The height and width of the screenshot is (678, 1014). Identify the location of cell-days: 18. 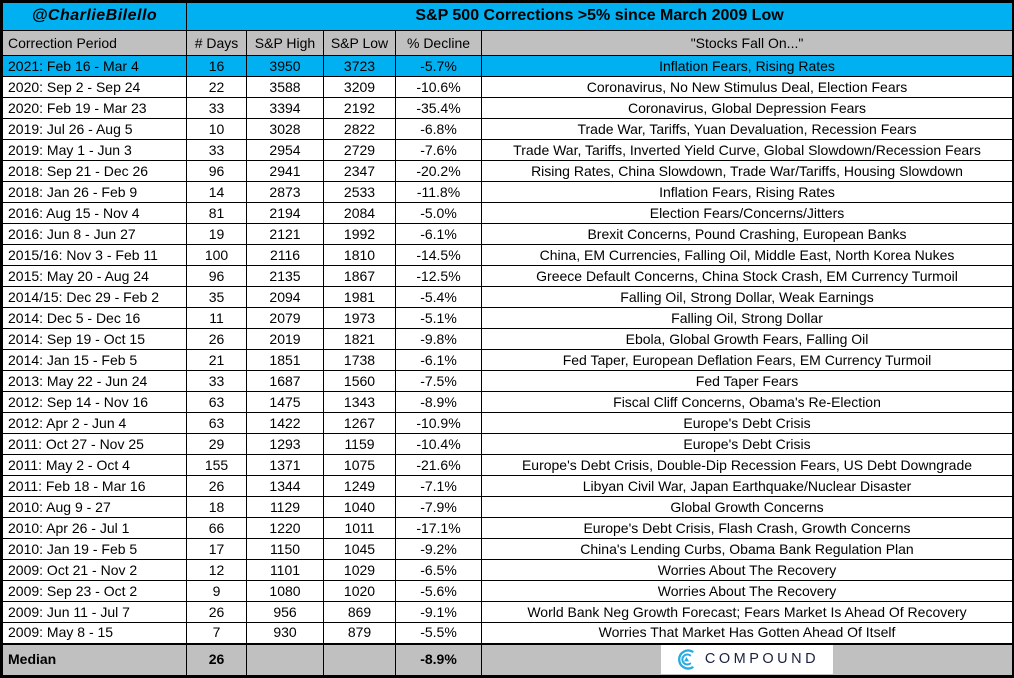
(216, 507).